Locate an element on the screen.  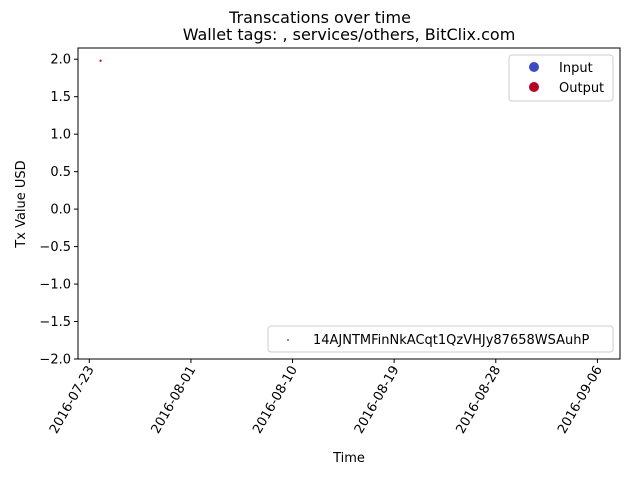
y-tick-label: −1.0 is located at coordinates (55, 285).